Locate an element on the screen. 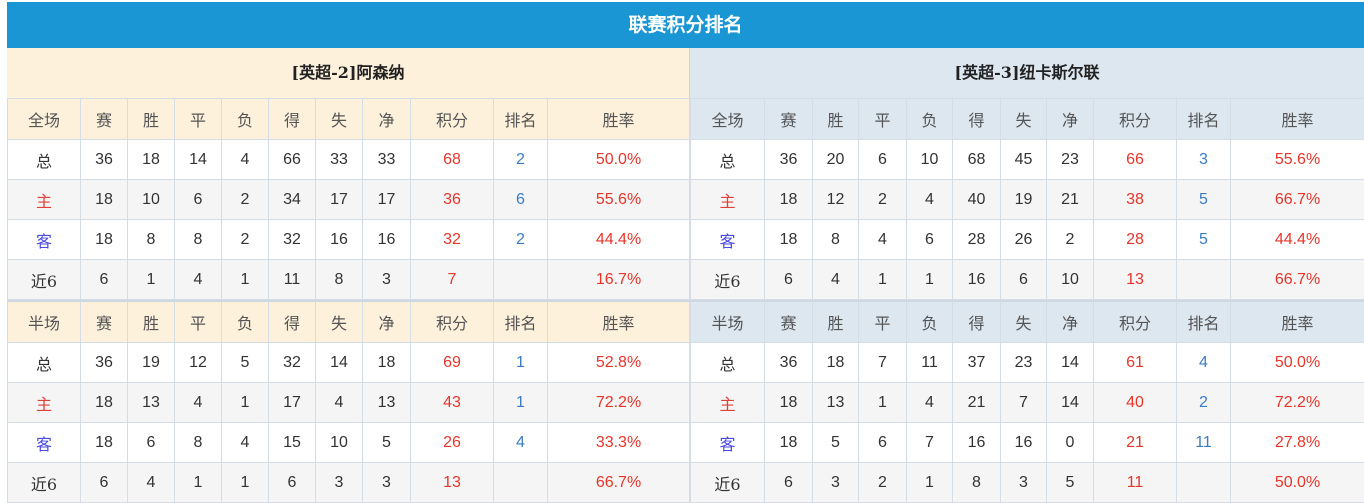  cell: 20 is located at coordinates (836, 160).